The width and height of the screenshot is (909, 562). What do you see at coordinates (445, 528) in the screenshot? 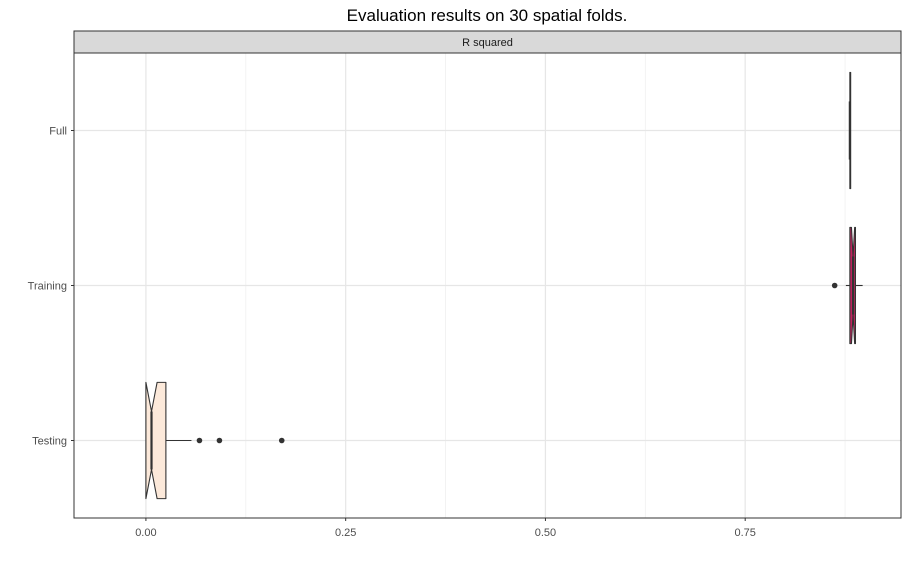
I see `x-axis: 0.00 0.25 0.50 0.75` at bounding box center [445, 528].